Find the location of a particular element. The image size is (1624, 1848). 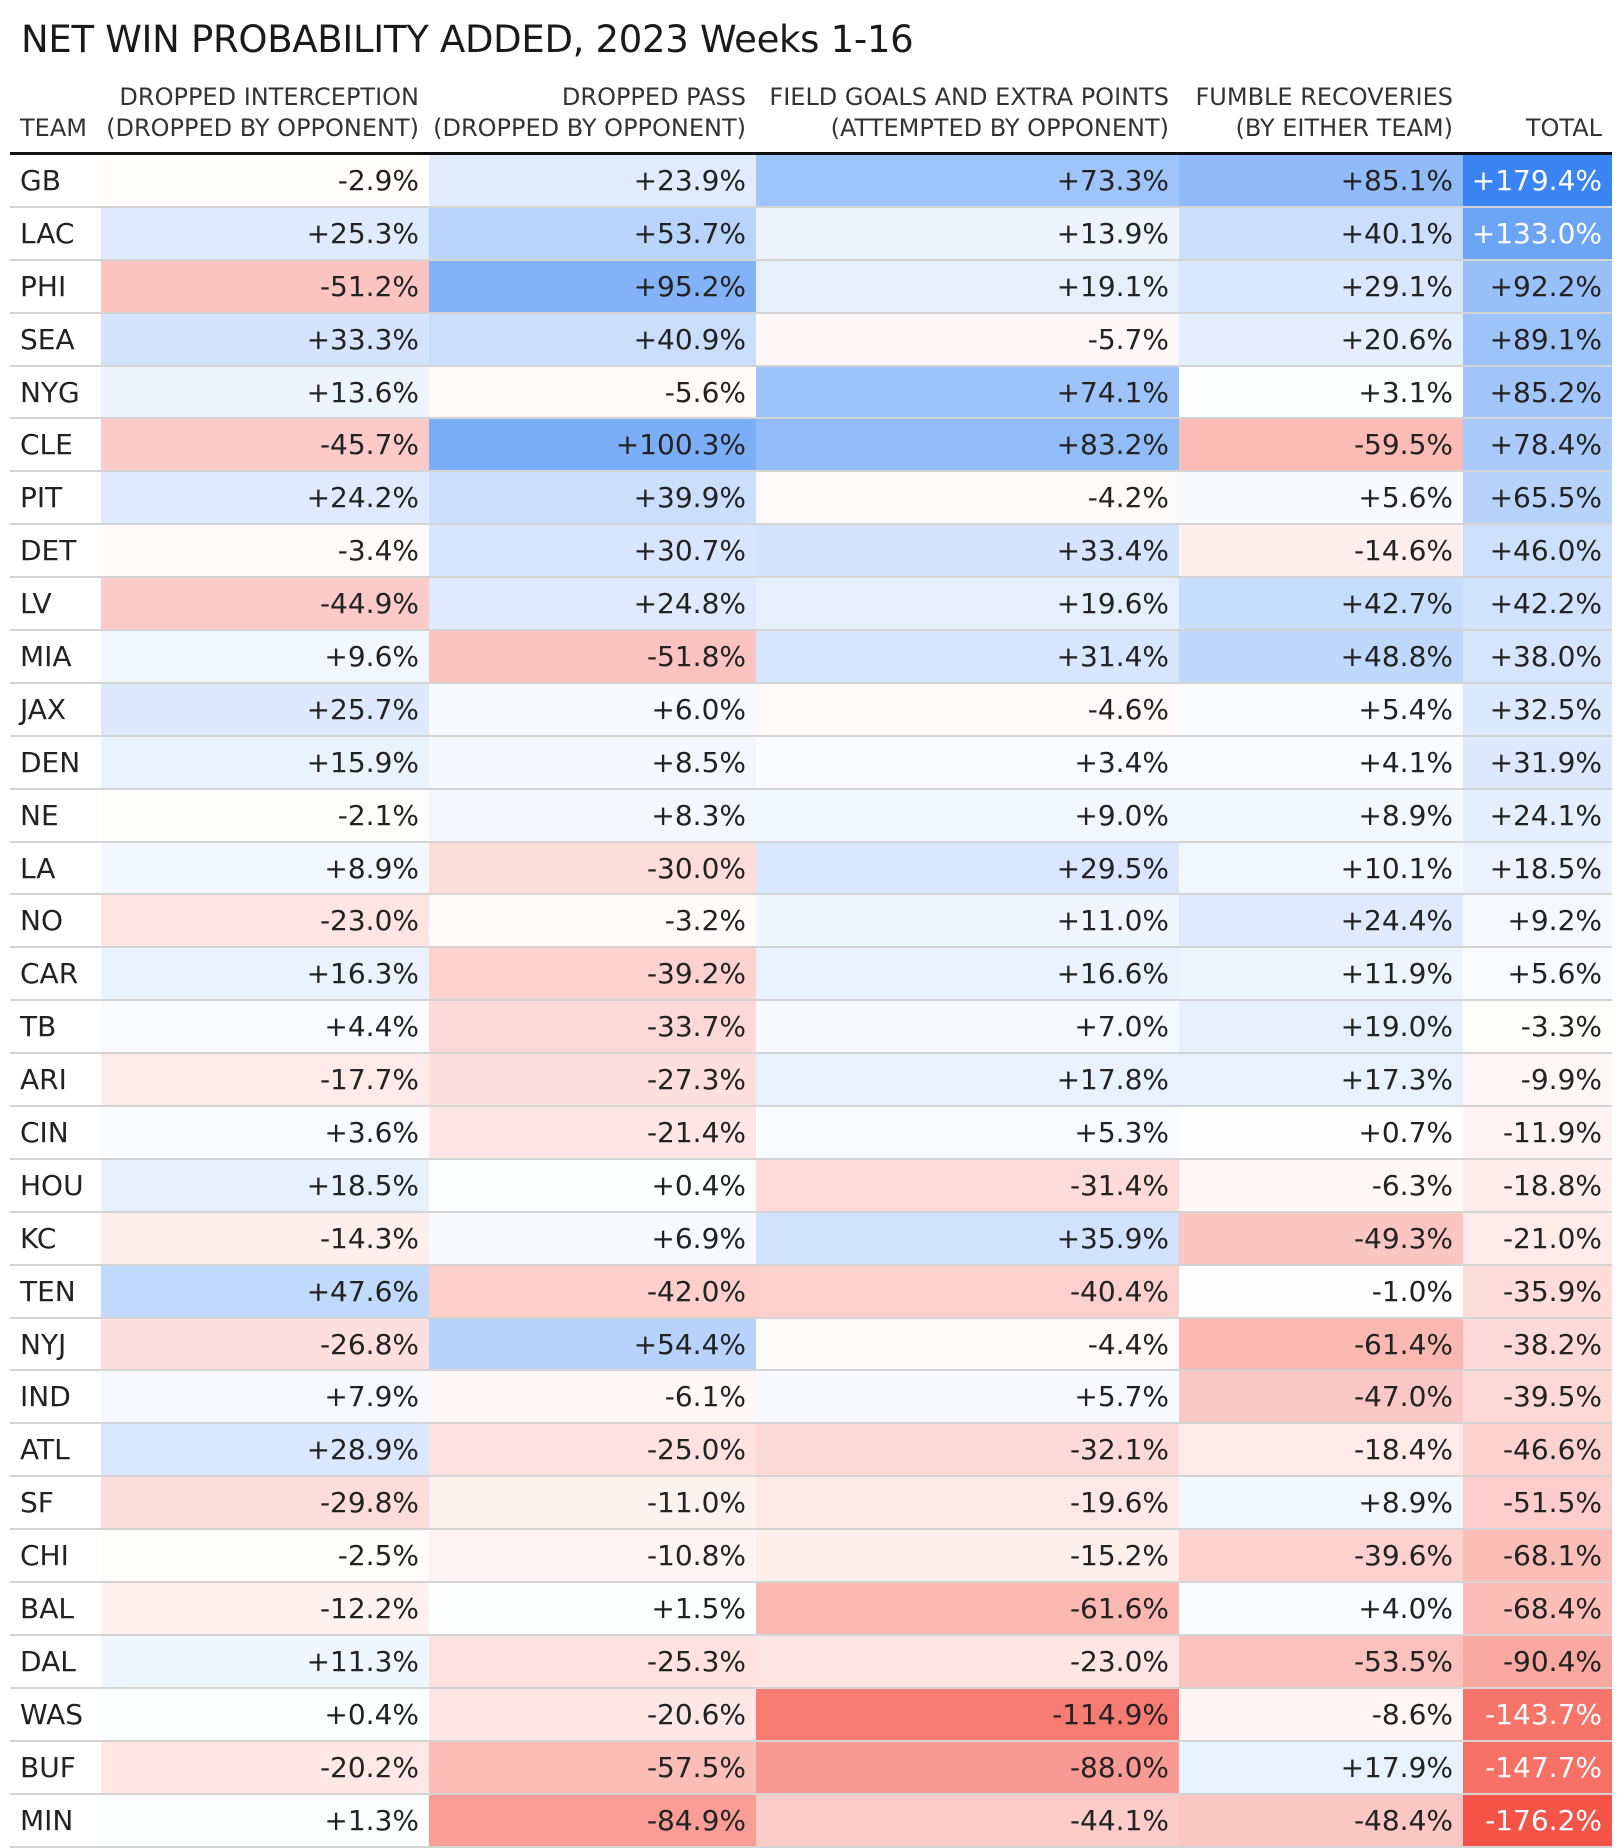

table-row: ARI -17.7% -27.3% +17.8% +17.3% -9.9% is located at coordinates (811, 1080).